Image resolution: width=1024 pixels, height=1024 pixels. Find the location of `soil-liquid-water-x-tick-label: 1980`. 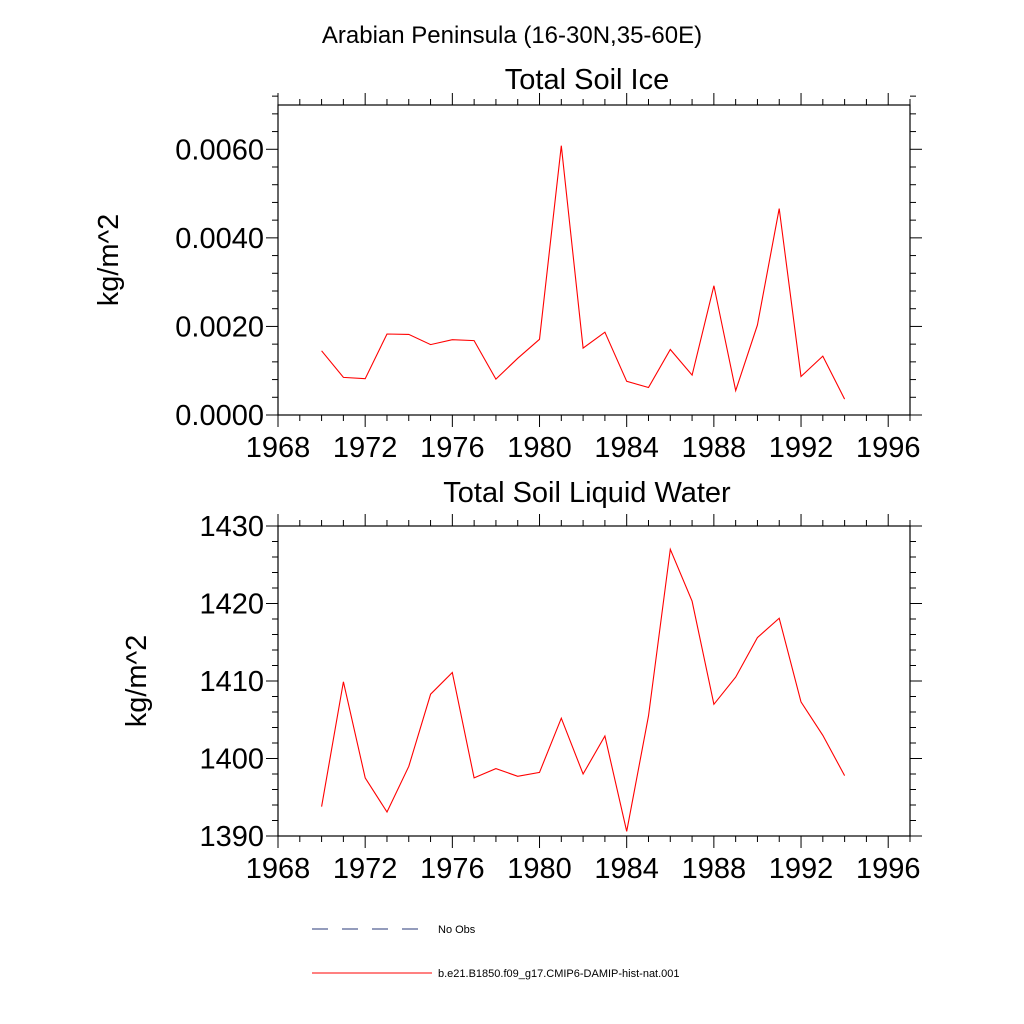

soil-liquid-water-x-tick-label: 1980 is located at coordinates (539, 869).